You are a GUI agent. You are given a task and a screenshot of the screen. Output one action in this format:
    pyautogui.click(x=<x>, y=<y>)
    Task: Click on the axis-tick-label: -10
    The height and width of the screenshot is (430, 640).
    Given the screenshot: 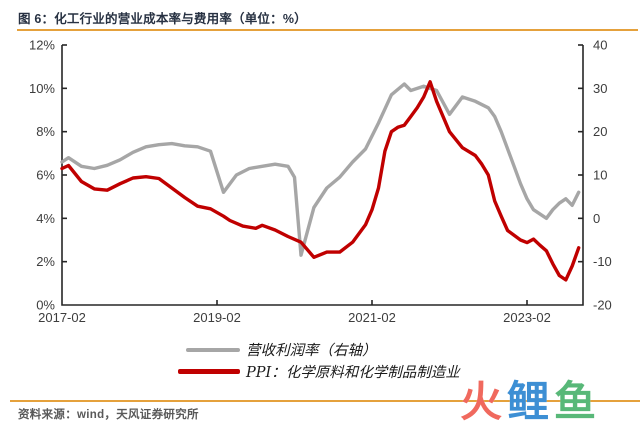 What is the action you would take?
    pyautogui.click(x=602, y=261)
    